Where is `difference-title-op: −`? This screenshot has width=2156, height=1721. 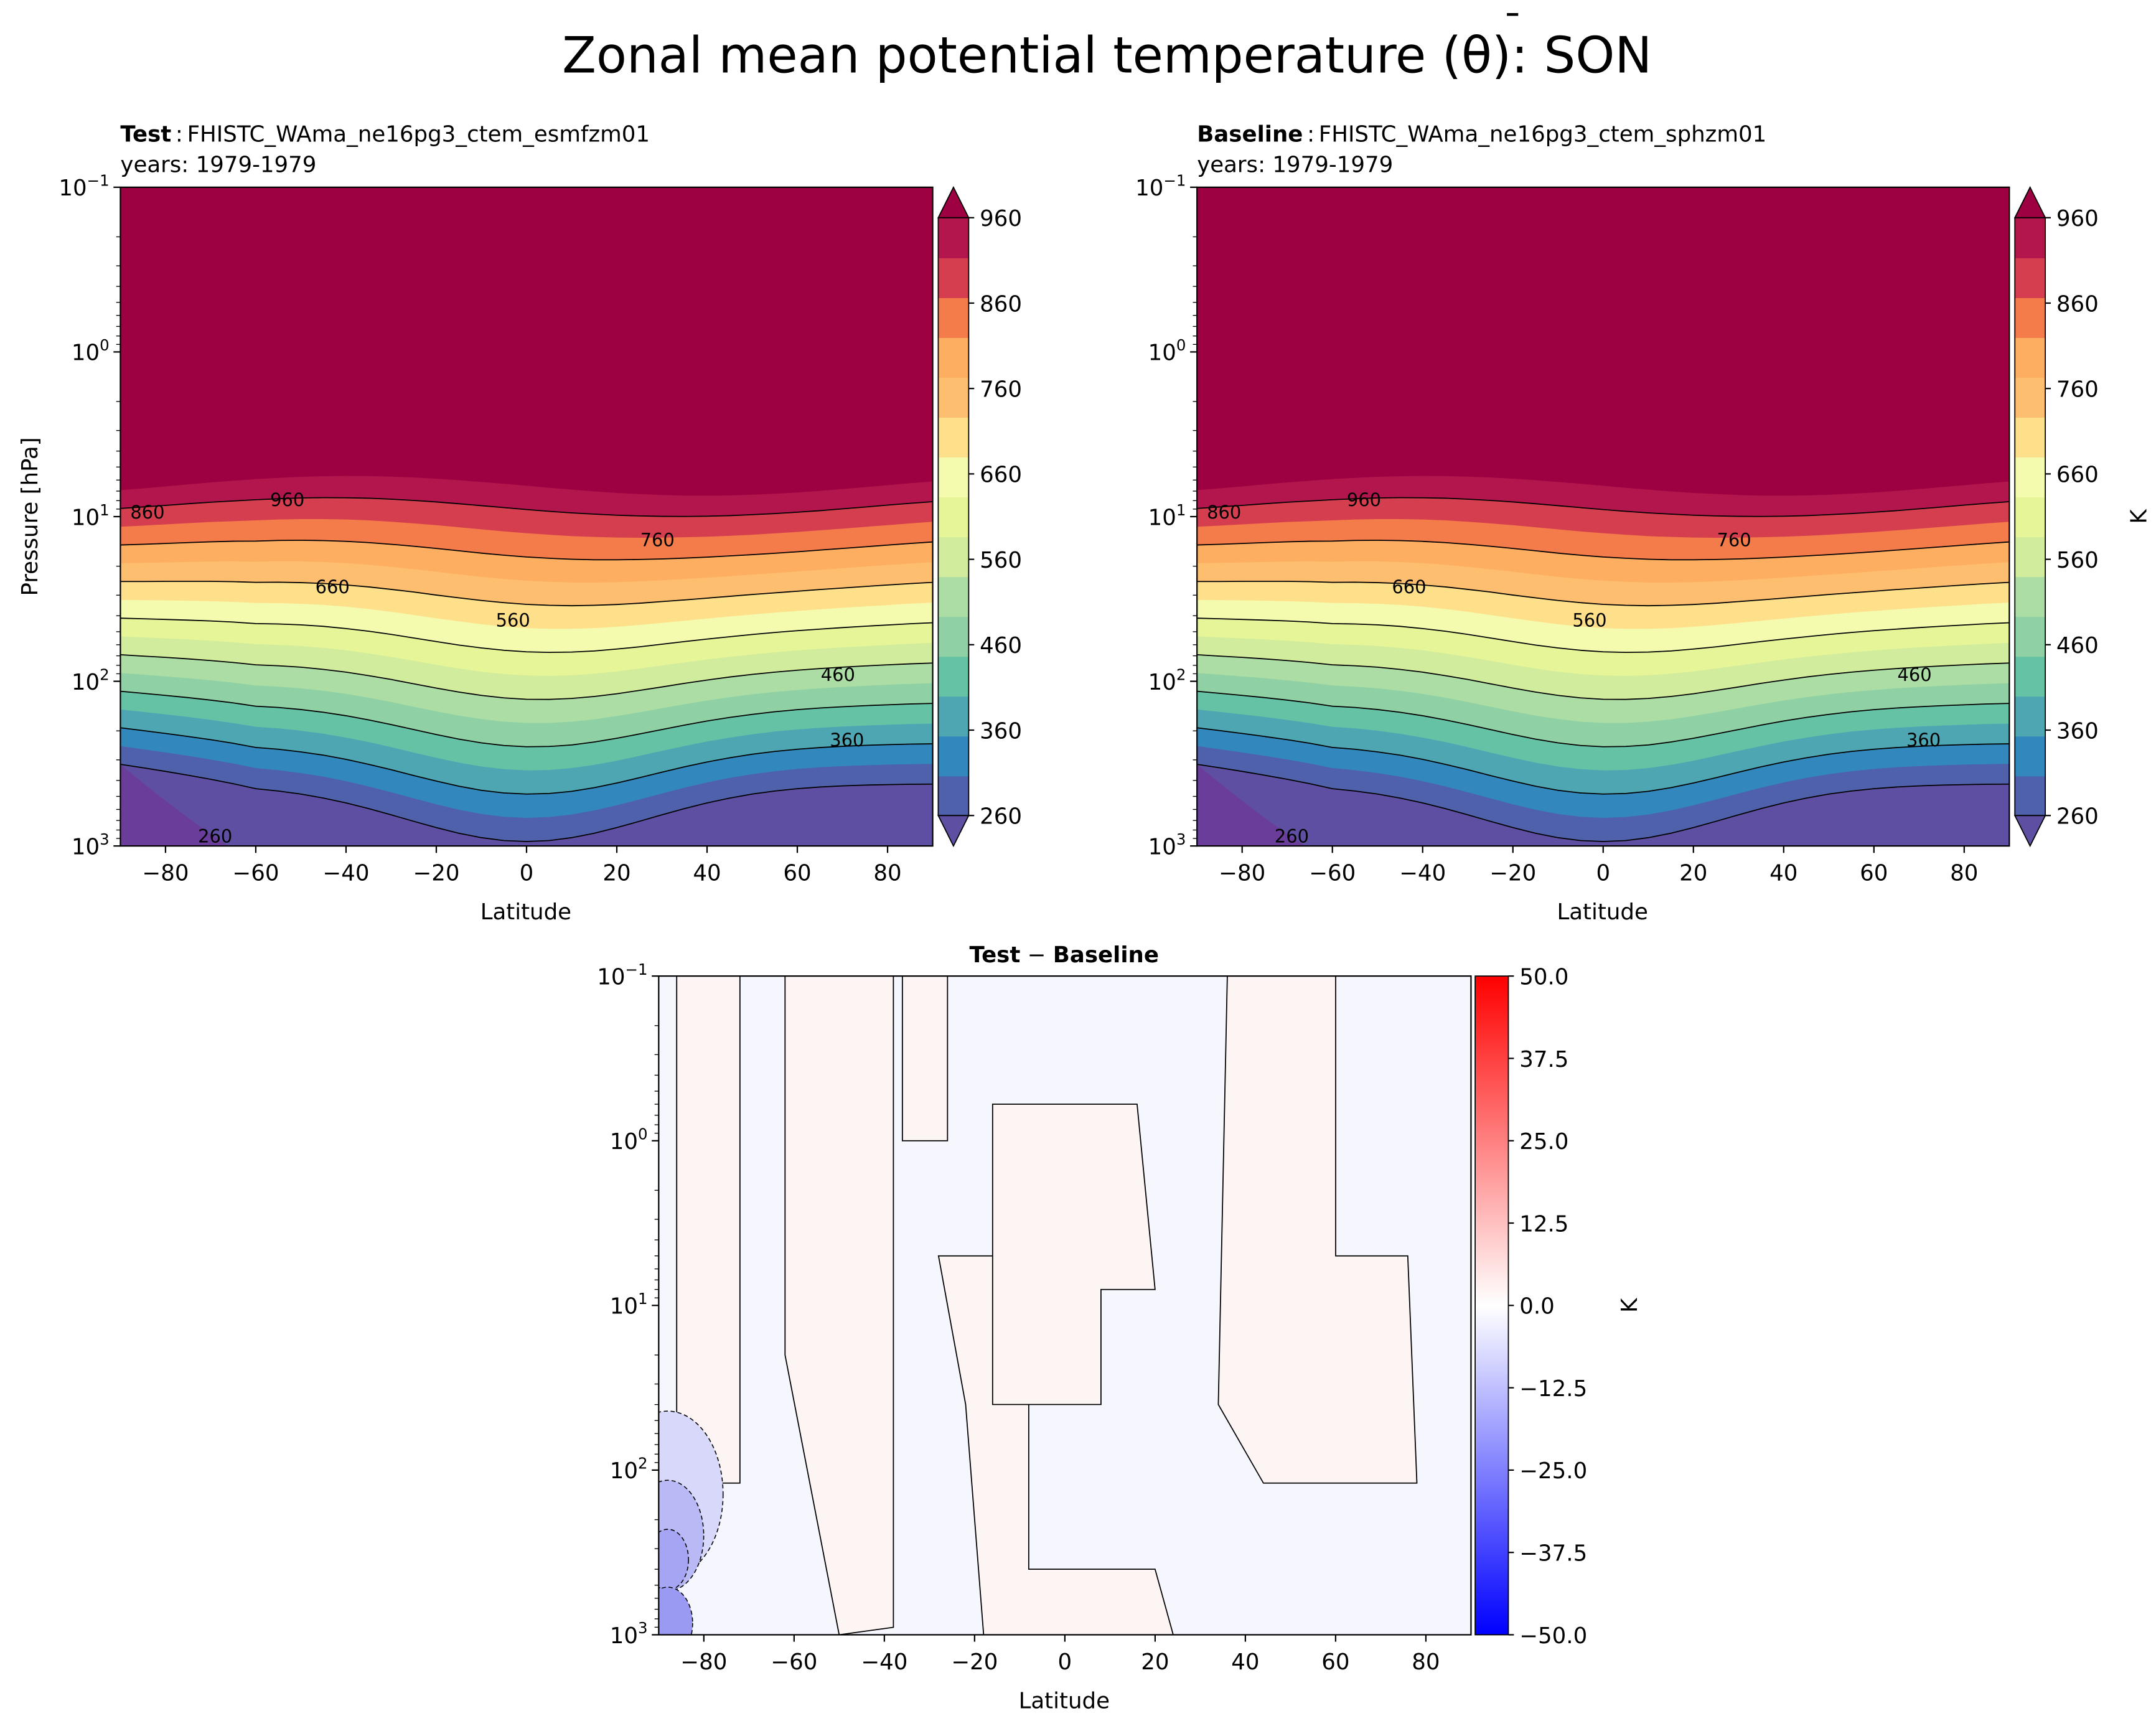 difference-title-op: − is located at coordinates (1036, 955).